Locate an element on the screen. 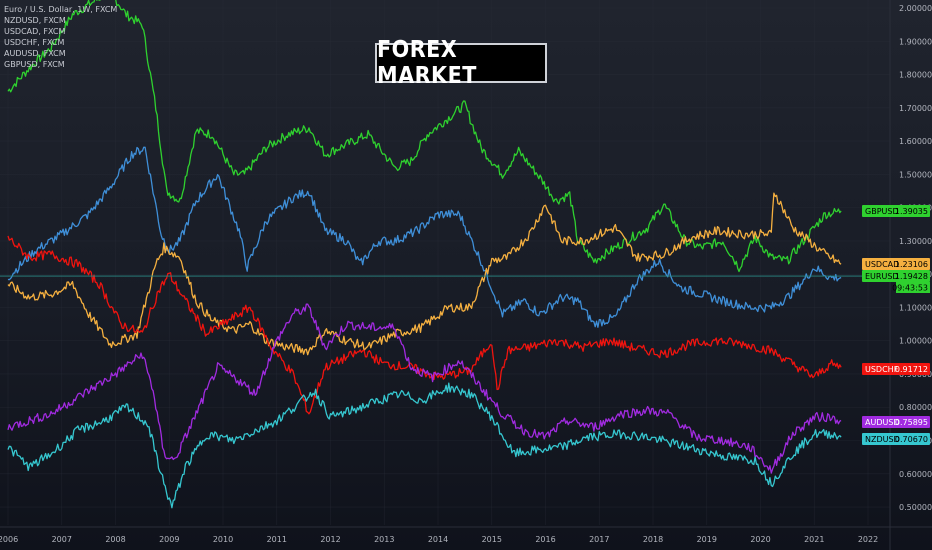 Image resolution: width=932 pixels, height=550 pixels. price-tag-nzdusd is located at coordinates (896, 439).